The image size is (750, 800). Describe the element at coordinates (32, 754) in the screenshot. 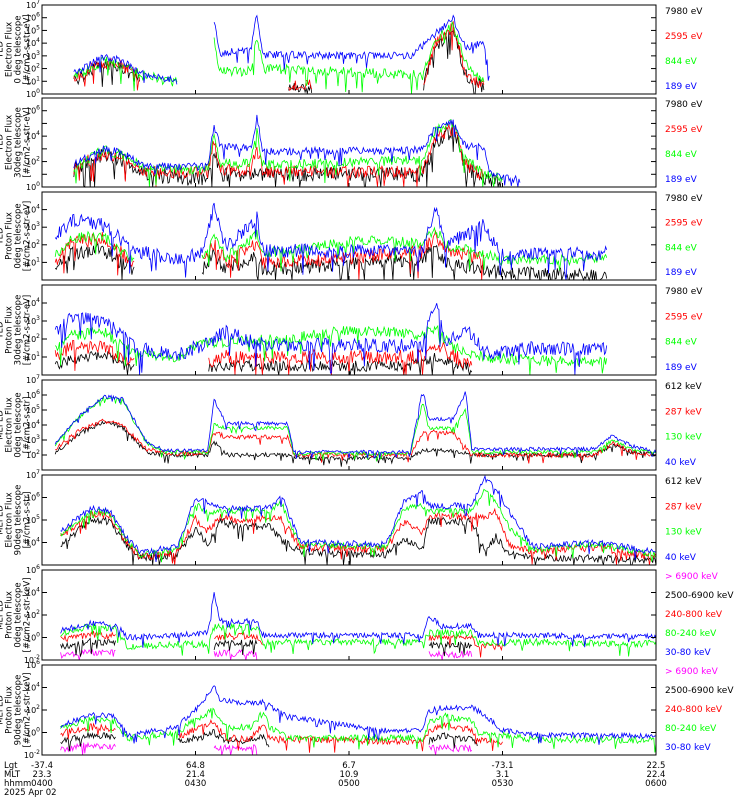

I see `y-tick-label: 10⁻²` at that location.